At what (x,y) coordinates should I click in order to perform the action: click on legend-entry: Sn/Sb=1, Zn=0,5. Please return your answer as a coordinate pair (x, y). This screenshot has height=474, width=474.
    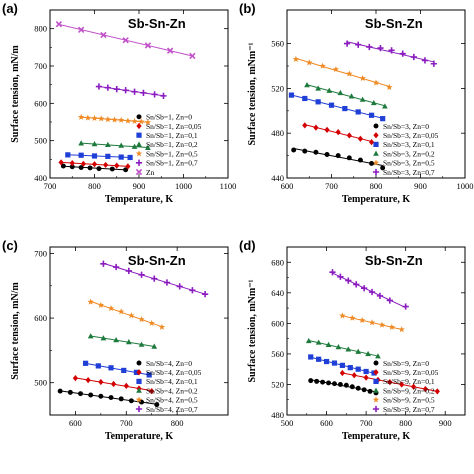
    Looking at the image, I should click on (172, 153).